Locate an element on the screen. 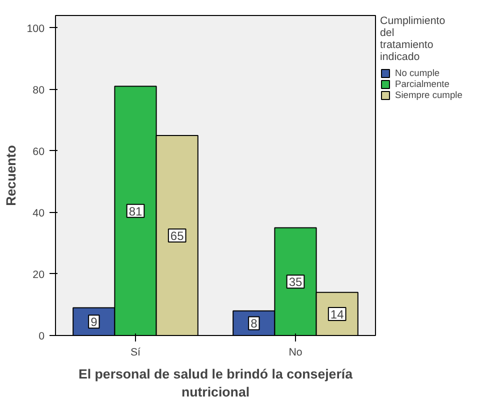 The height and width of the screenshot is (408, 490). data-label: 9 is located at coordinates (94, 322).